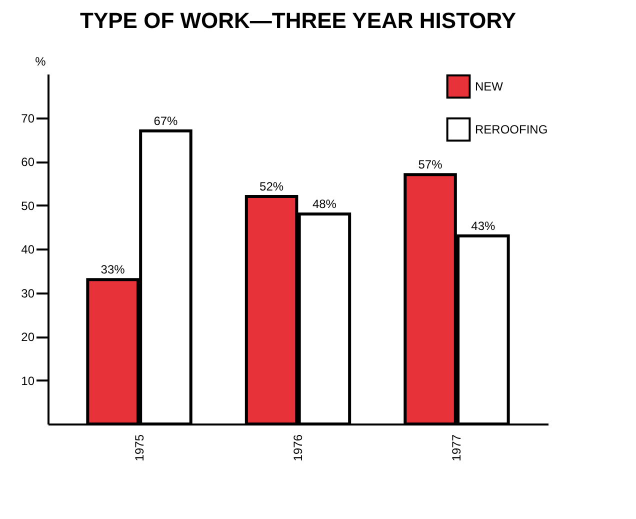 Image resolution: width=636 pixels, height=519 pixels. Describe the element at coordinates (489, 87) in the screenshot. I see `legend-label: NEW` at that location.